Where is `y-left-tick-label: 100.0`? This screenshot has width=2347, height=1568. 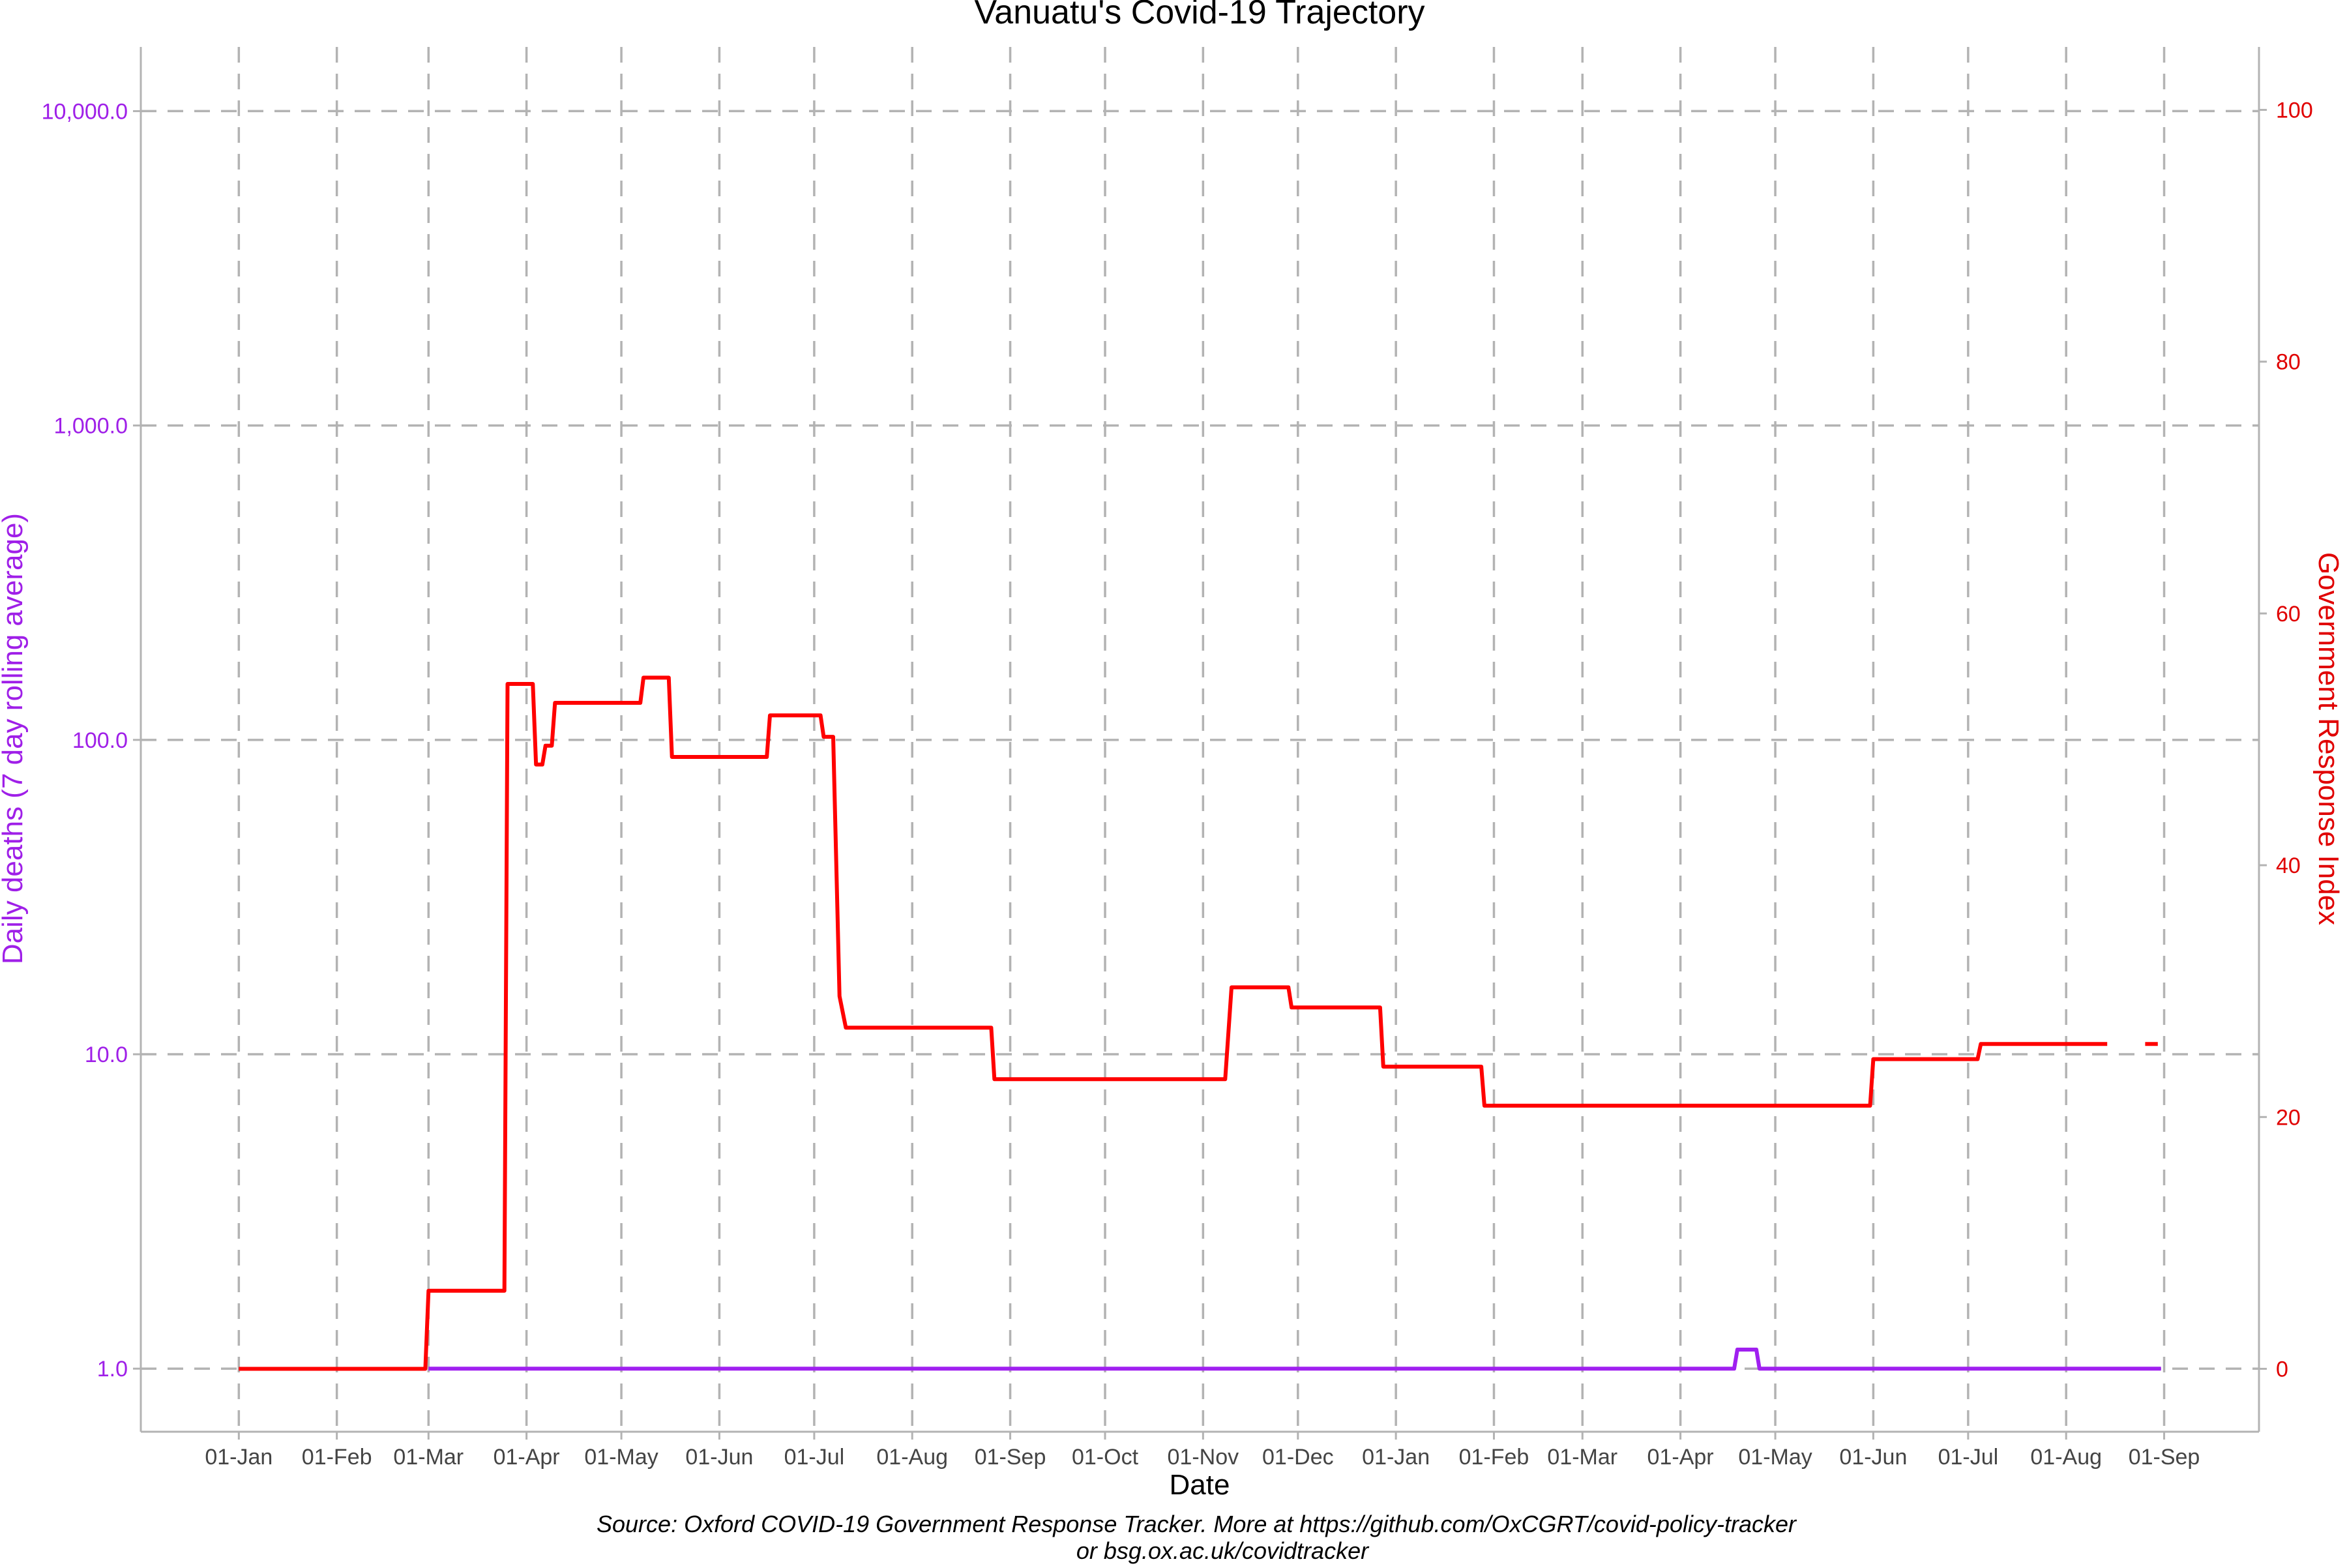
y-left-tick-label: 100.0 is located at coordinates (100, 741).